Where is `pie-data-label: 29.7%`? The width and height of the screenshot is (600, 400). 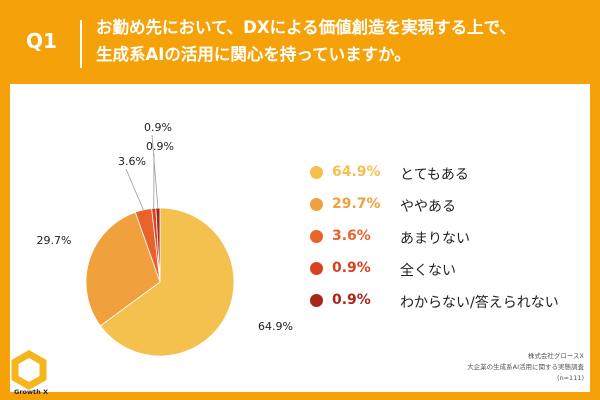 pie-data-label: 29.7% is located at coordinates (54, 240).